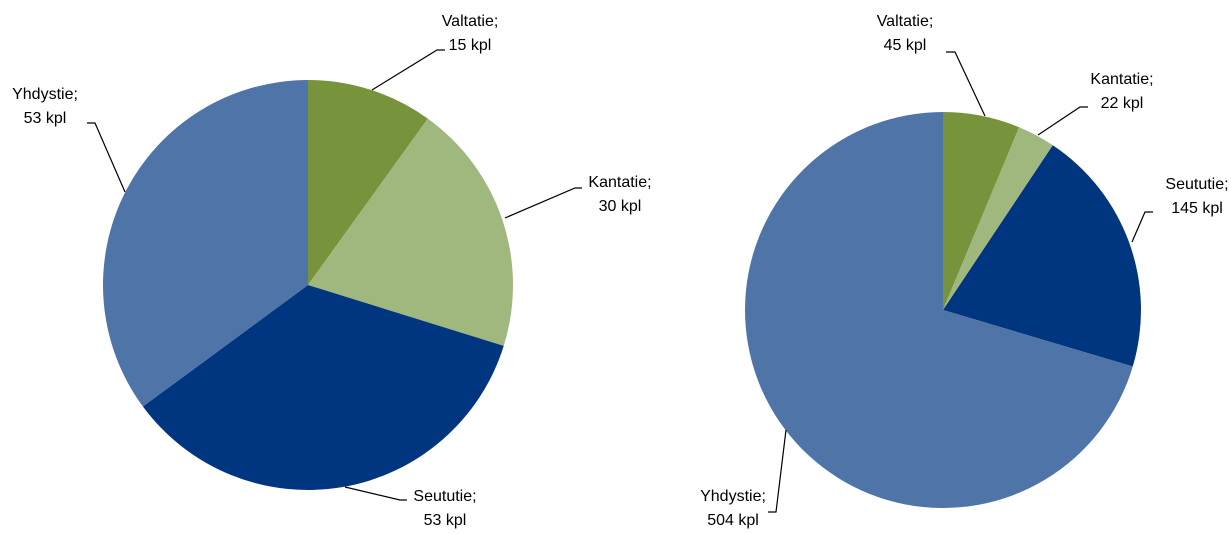  I want to click on slice-label-value: 22 kpl, so click(1122, 103).